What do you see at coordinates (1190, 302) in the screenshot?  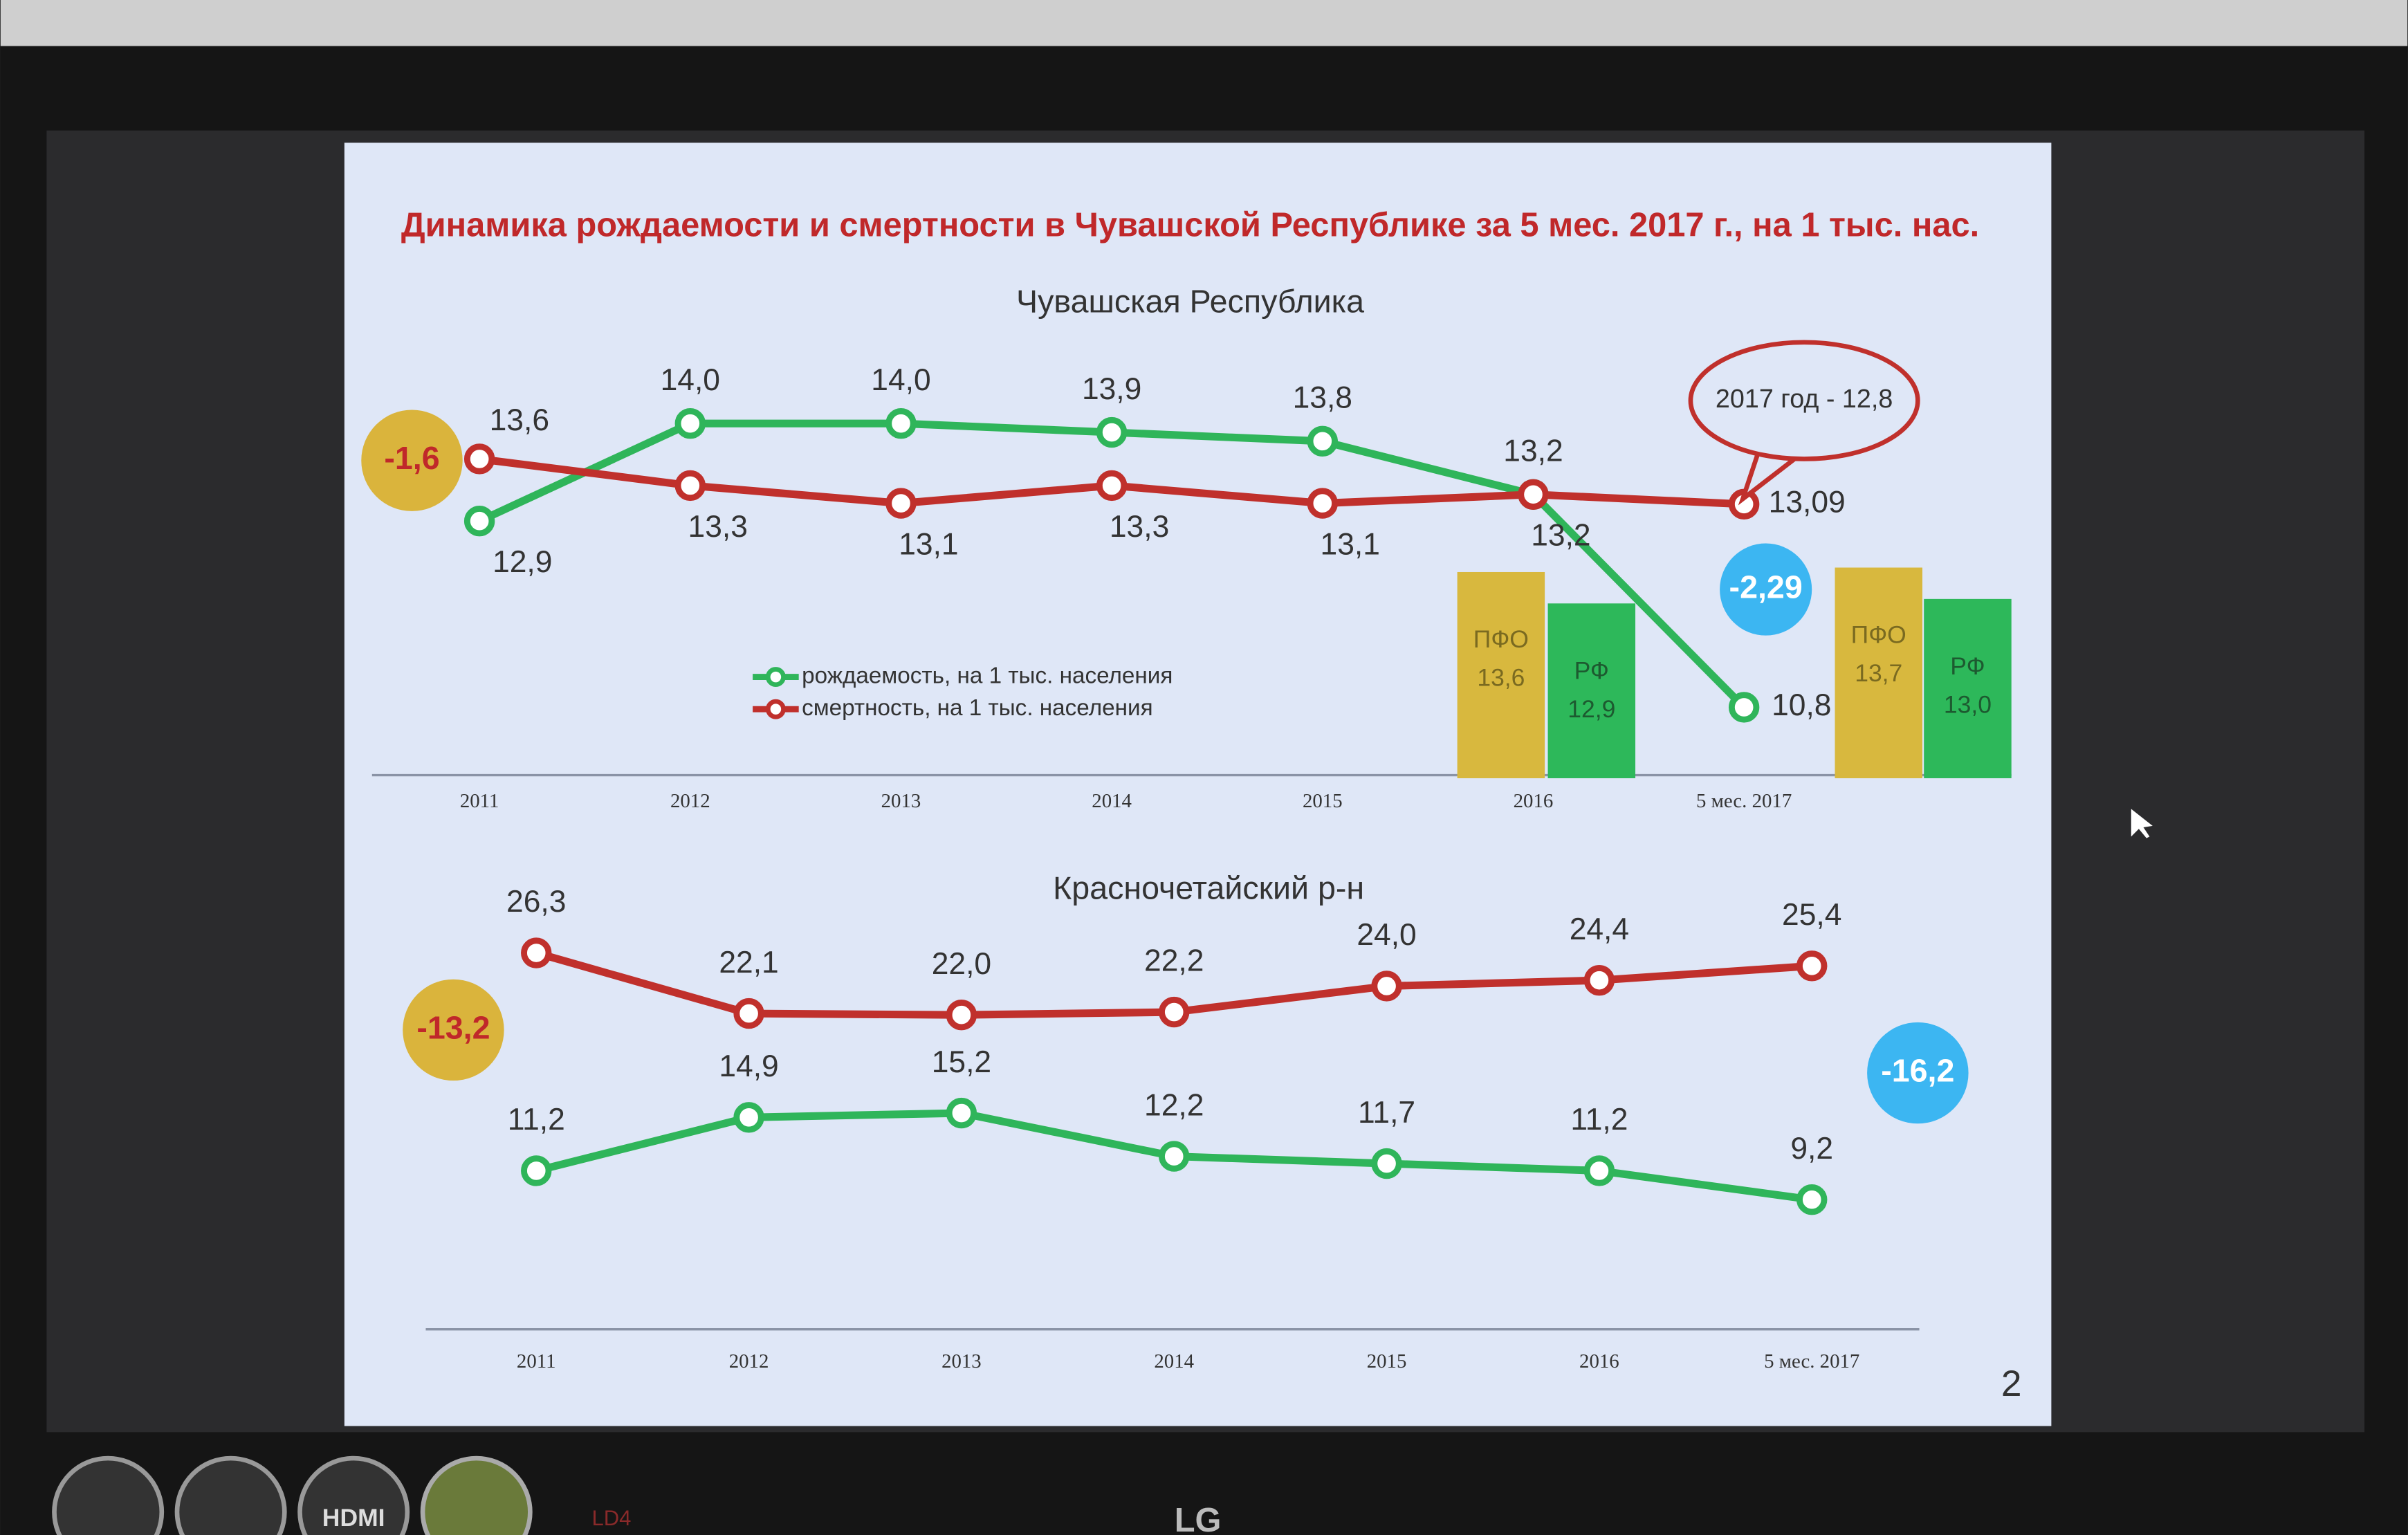 I see `chart-title: Чувашская Республика` at bounding box center [1190, 302].